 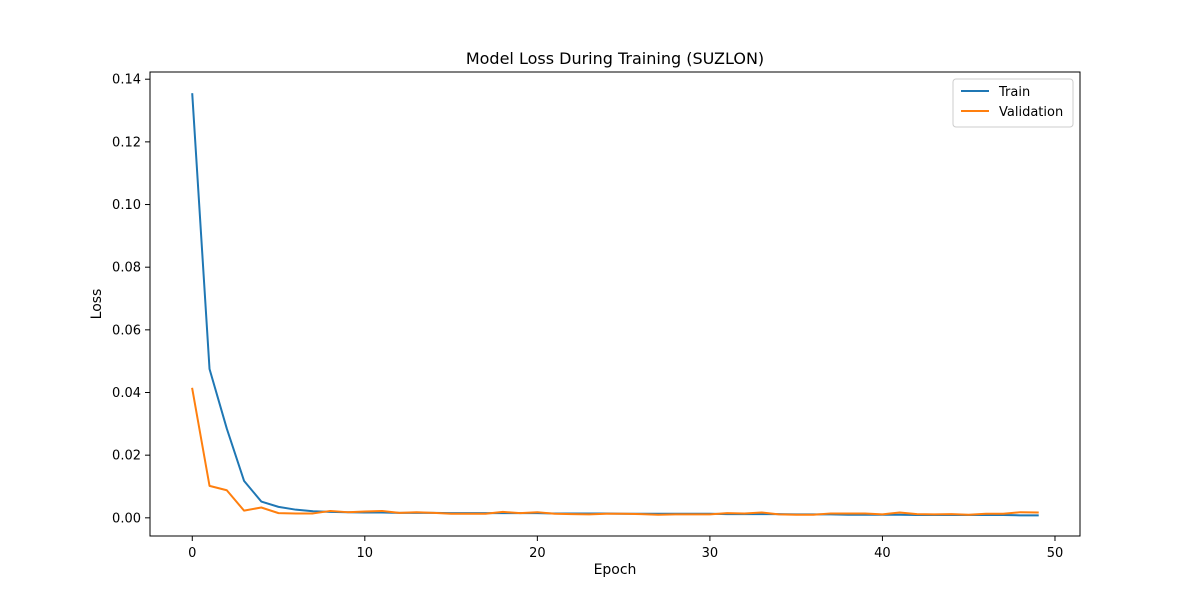 I want to click on y-tick-label: 0.00, so click(x=126, y=518).